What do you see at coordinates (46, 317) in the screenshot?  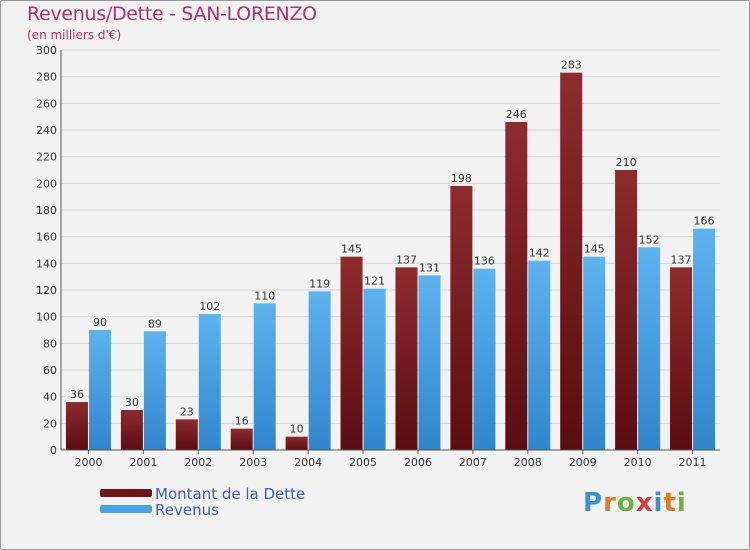 I see `y-tick-label: 100` at bounding box center [46, 317].